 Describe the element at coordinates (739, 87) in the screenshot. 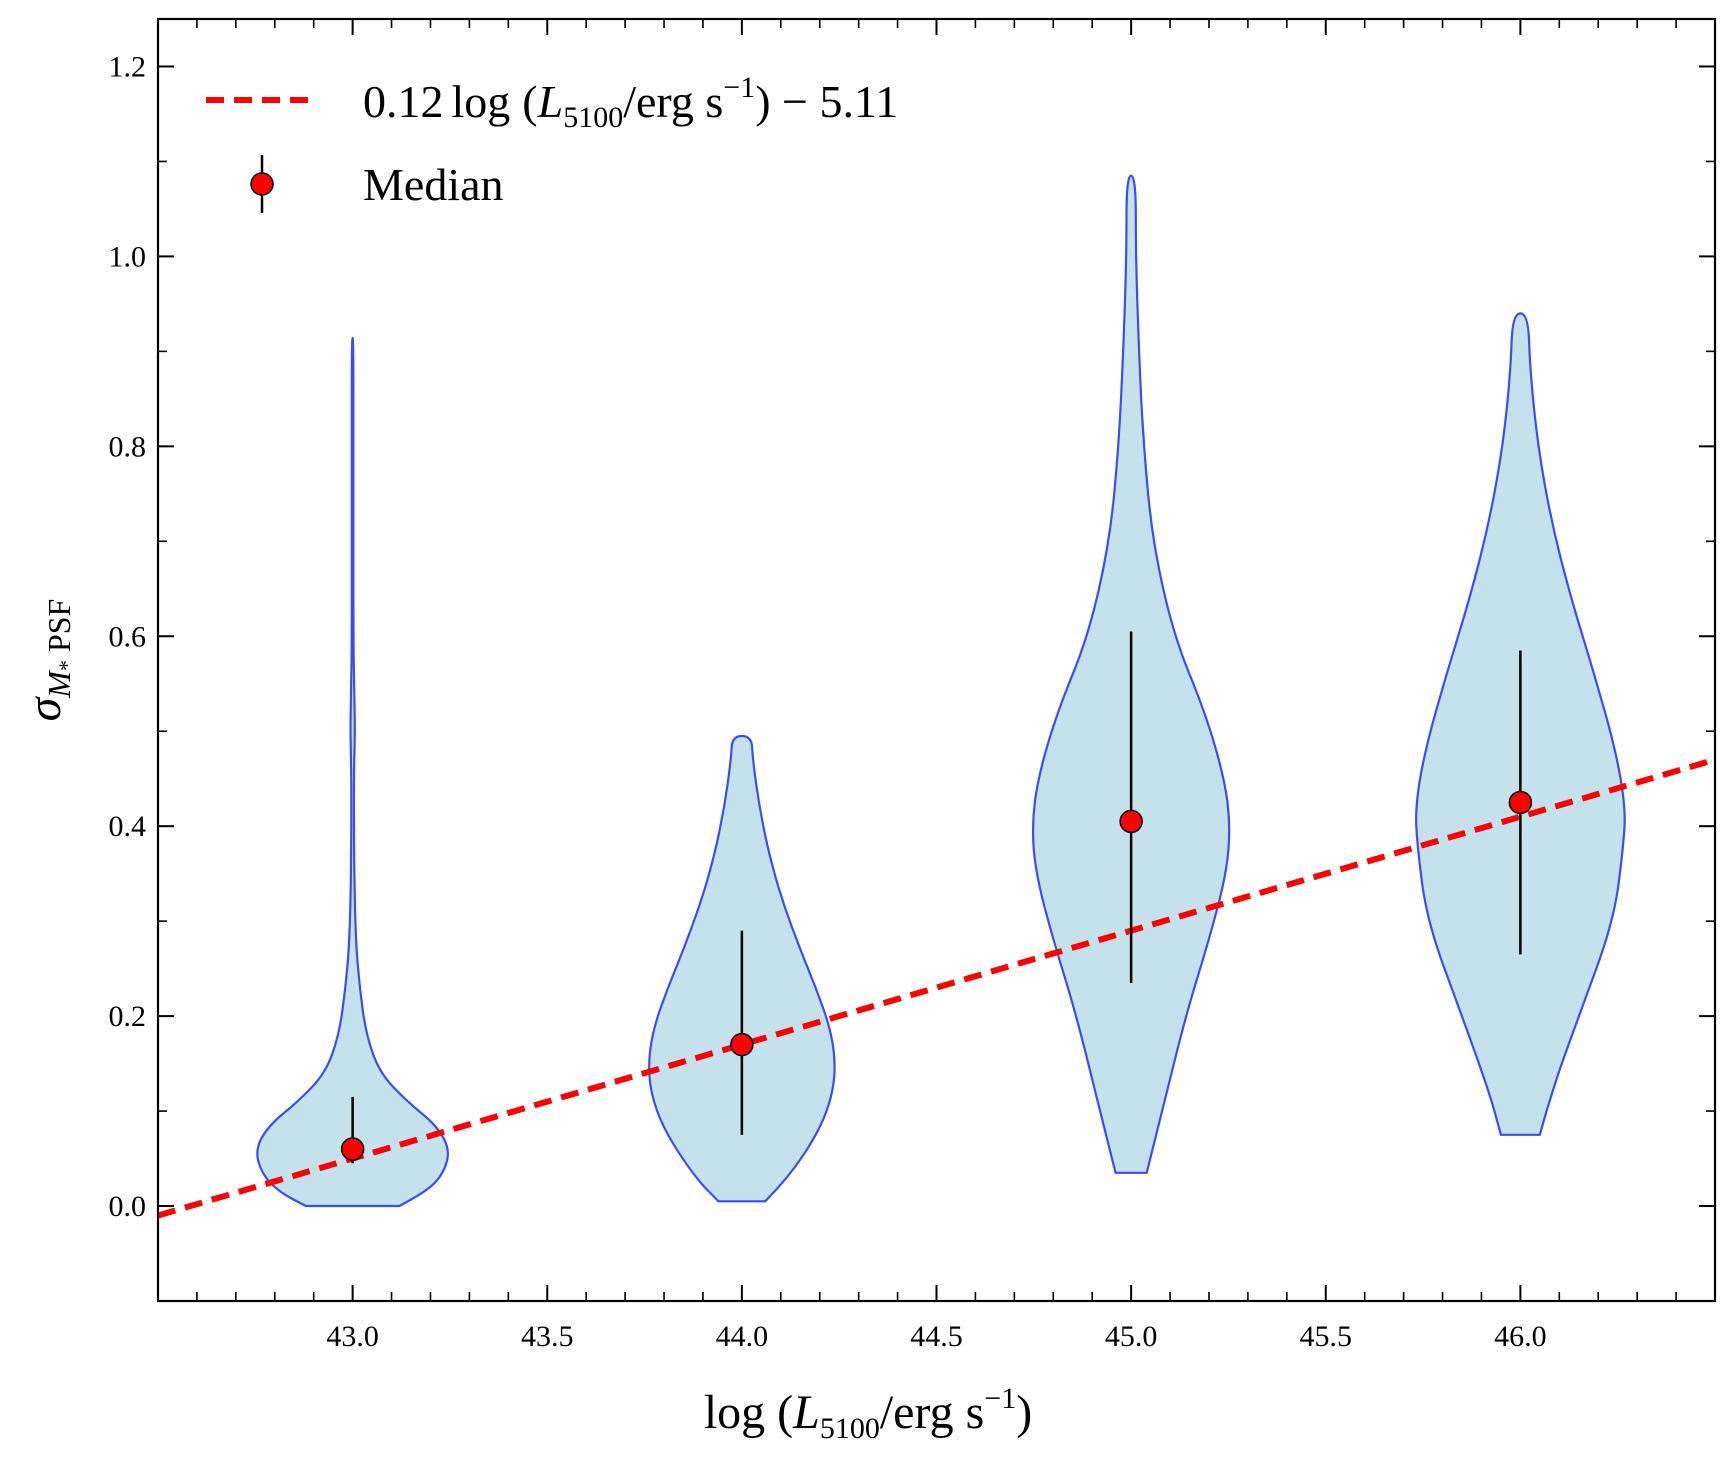

I see `legend-fit-sup: −1` at that location.